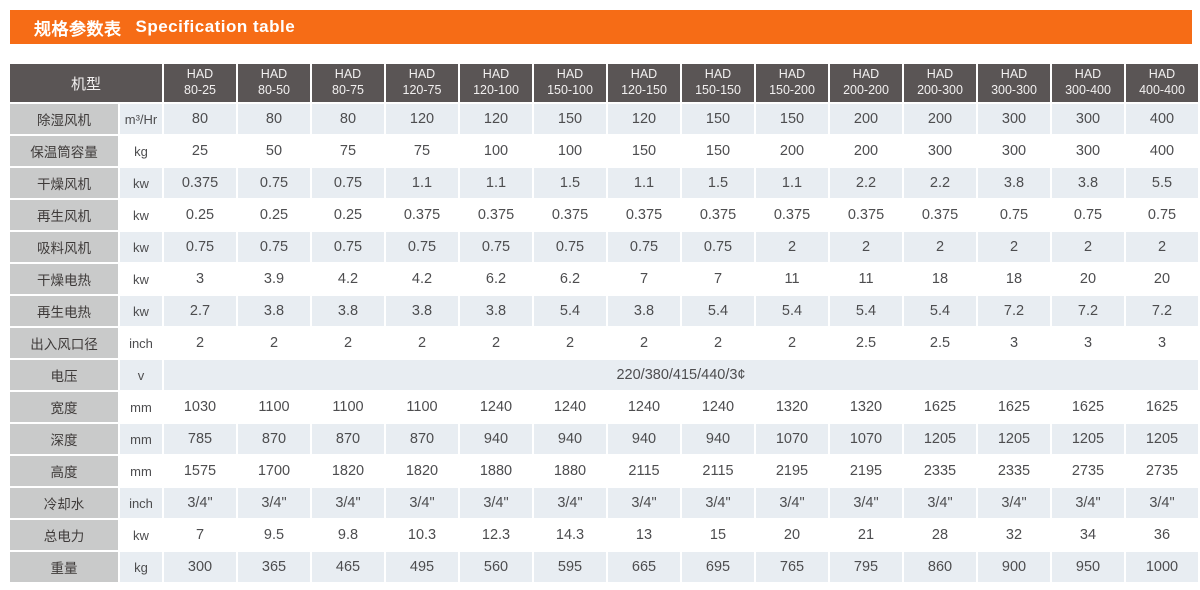 The width and height of the screenshot is (1200, 590). What do you see at coordinates (1162, 119) in the screenshot?
I see `spec-value: 400` at bounding box center [1162, 119].